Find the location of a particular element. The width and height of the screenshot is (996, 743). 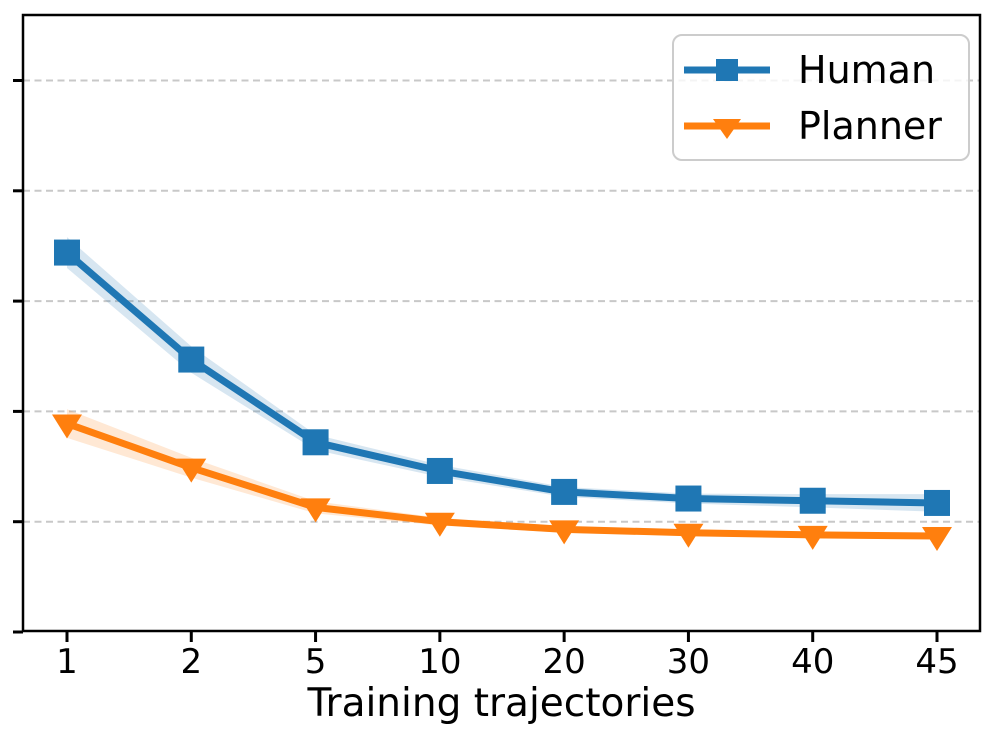

legend-label-planner: Planner is located at coordinates (870, 125).